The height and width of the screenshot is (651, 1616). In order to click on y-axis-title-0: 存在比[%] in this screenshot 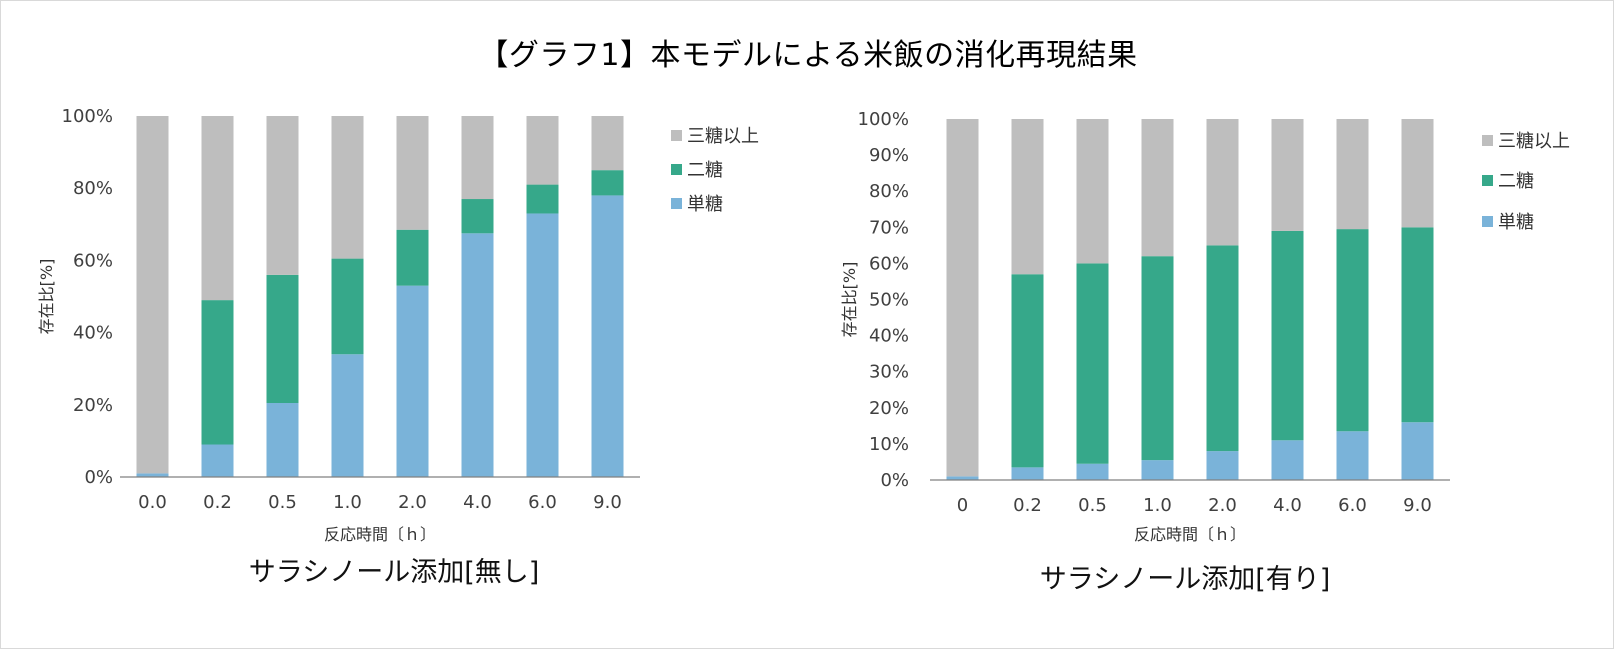, I will do `click(46, 297)`.